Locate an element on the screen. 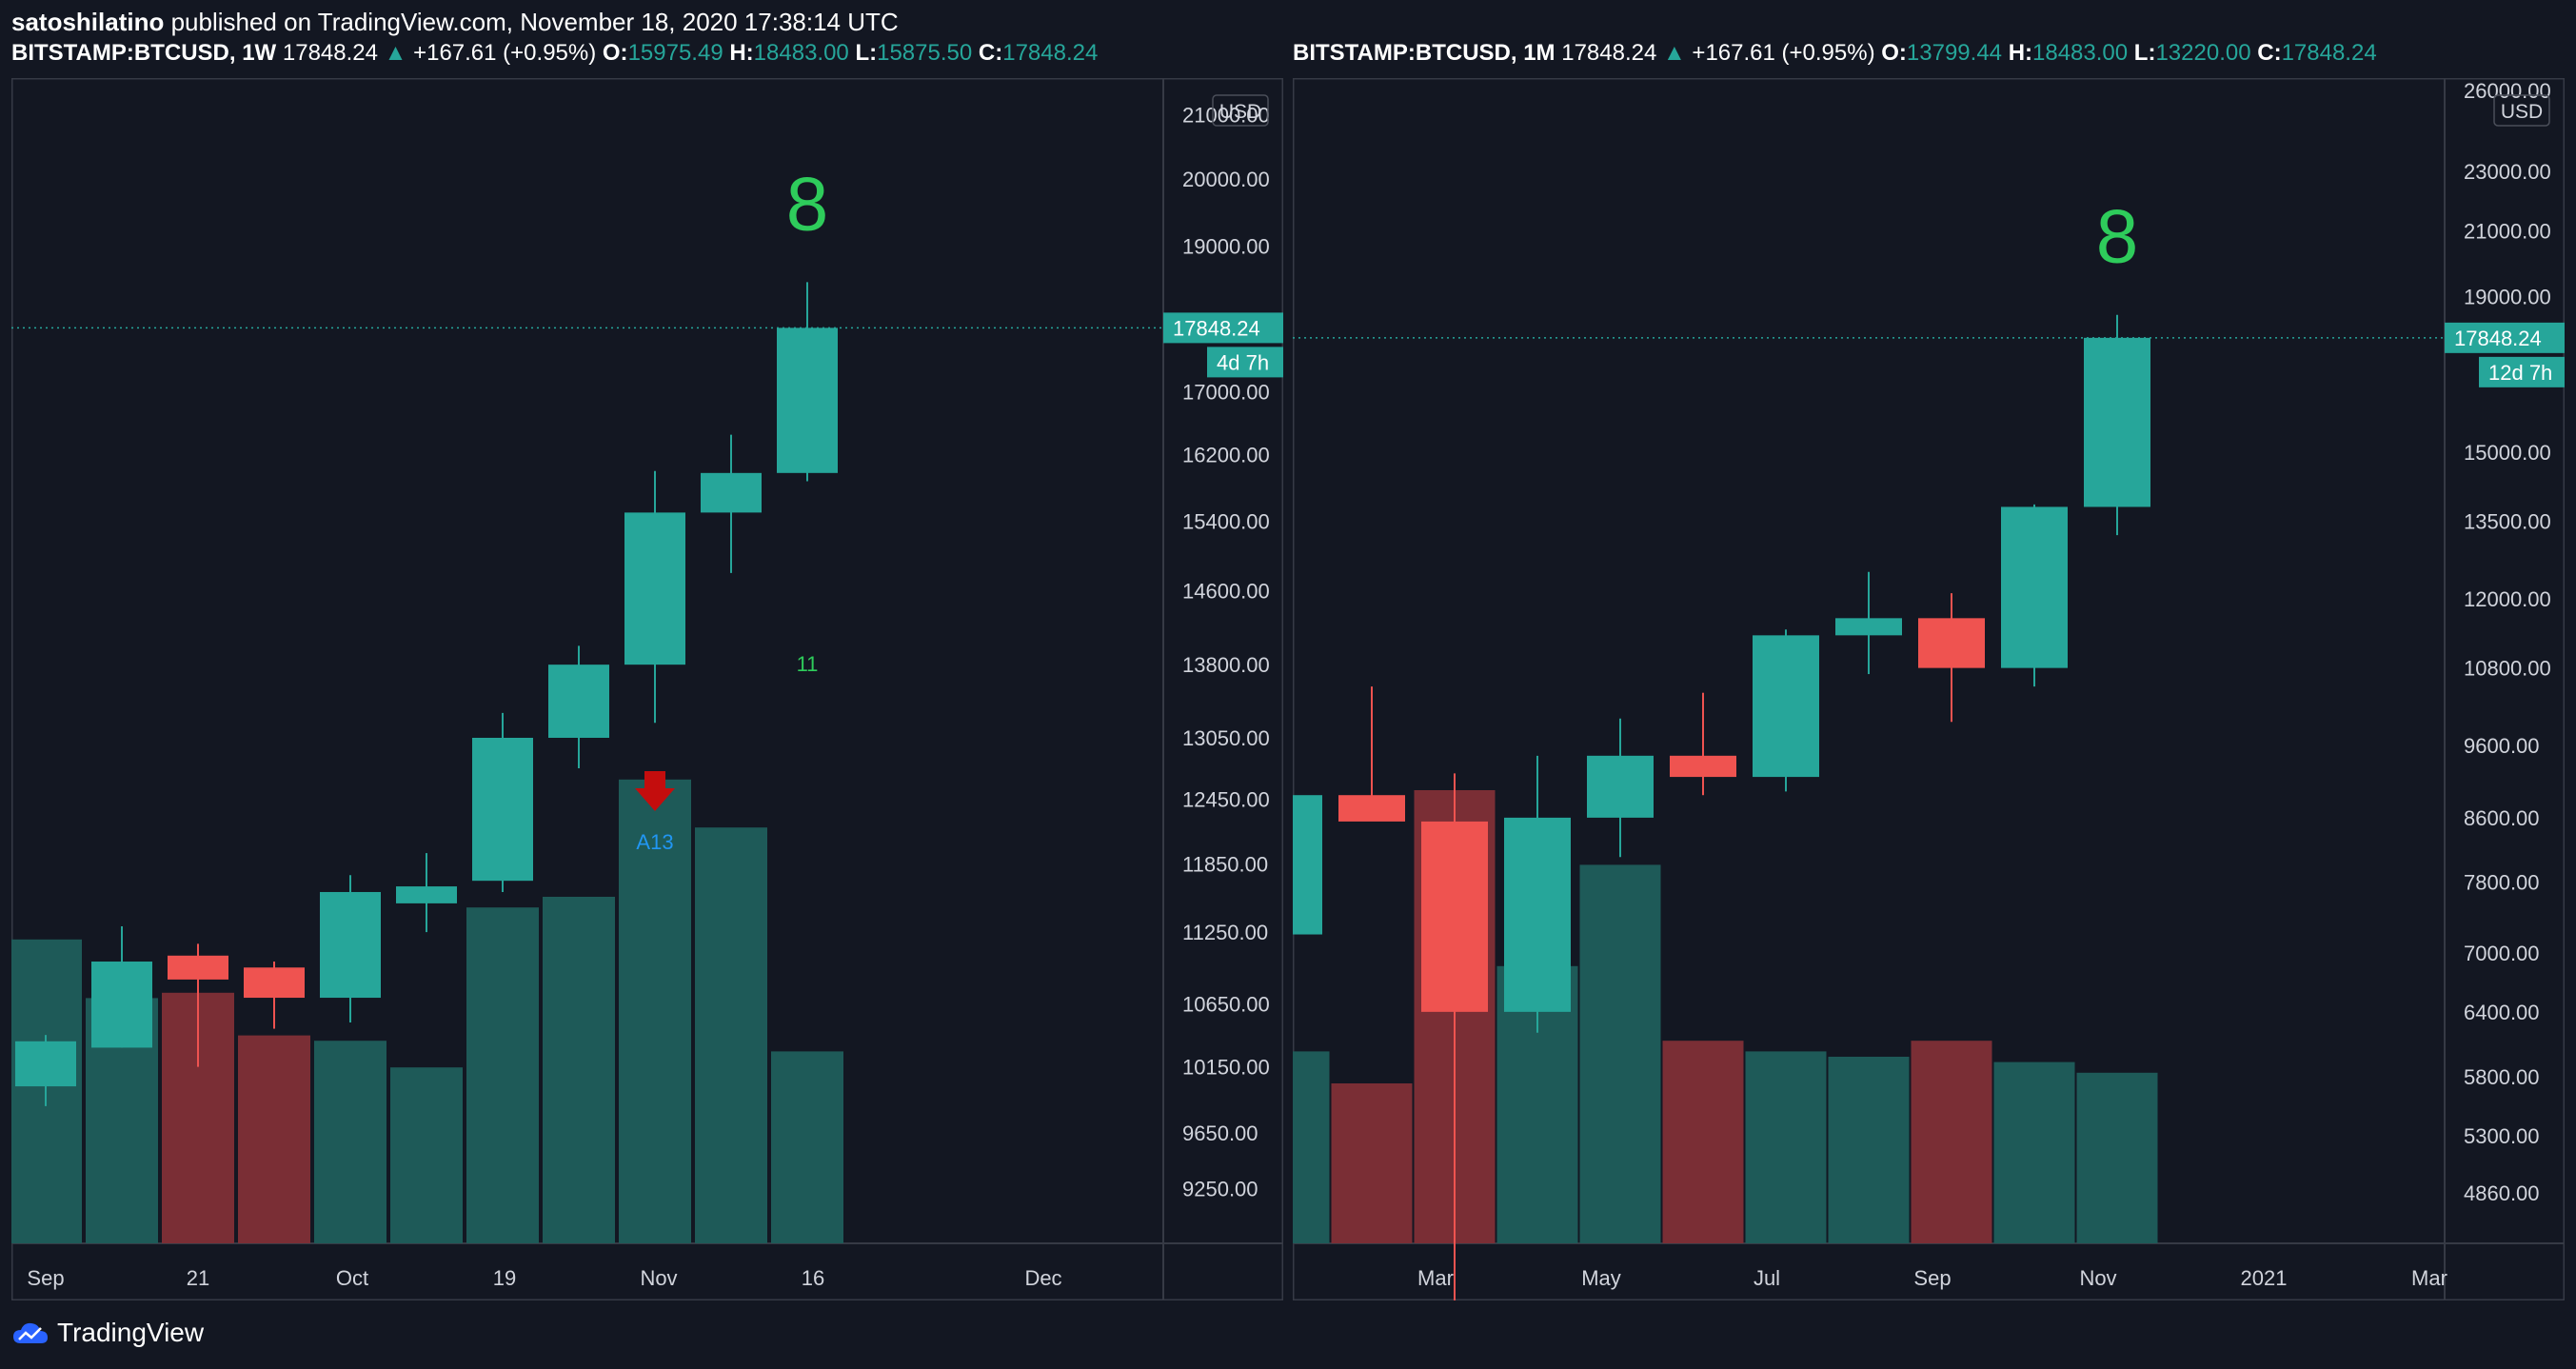 This screenshot has height=1369, width=2576. price-tick-label: 11250.00 is located at coordinates (1225, 932).